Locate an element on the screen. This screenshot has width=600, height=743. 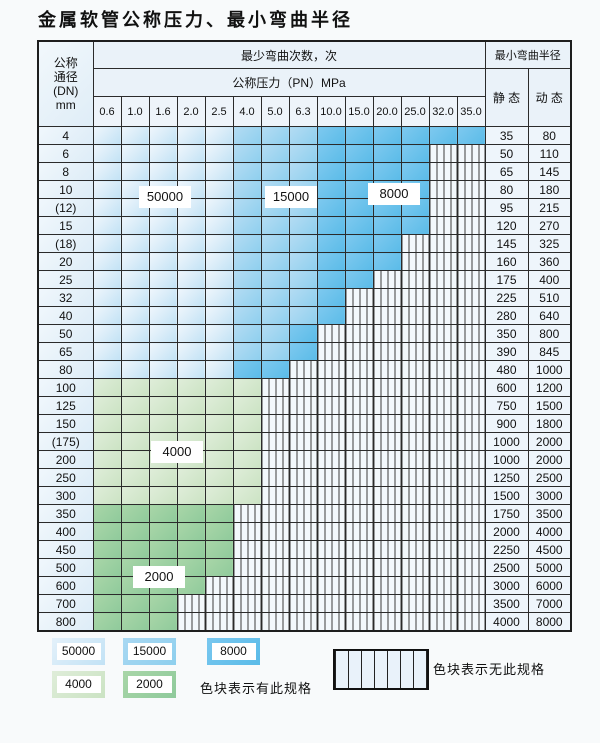
dynamic-radius-value: 400 is located at coordinates (549, 279).